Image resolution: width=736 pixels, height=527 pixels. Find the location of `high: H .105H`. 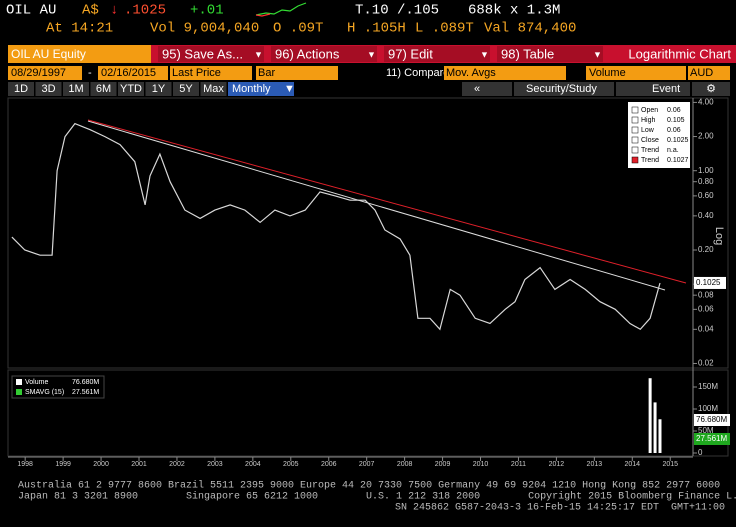

high: H .105H is located at coordinates (376, 29).